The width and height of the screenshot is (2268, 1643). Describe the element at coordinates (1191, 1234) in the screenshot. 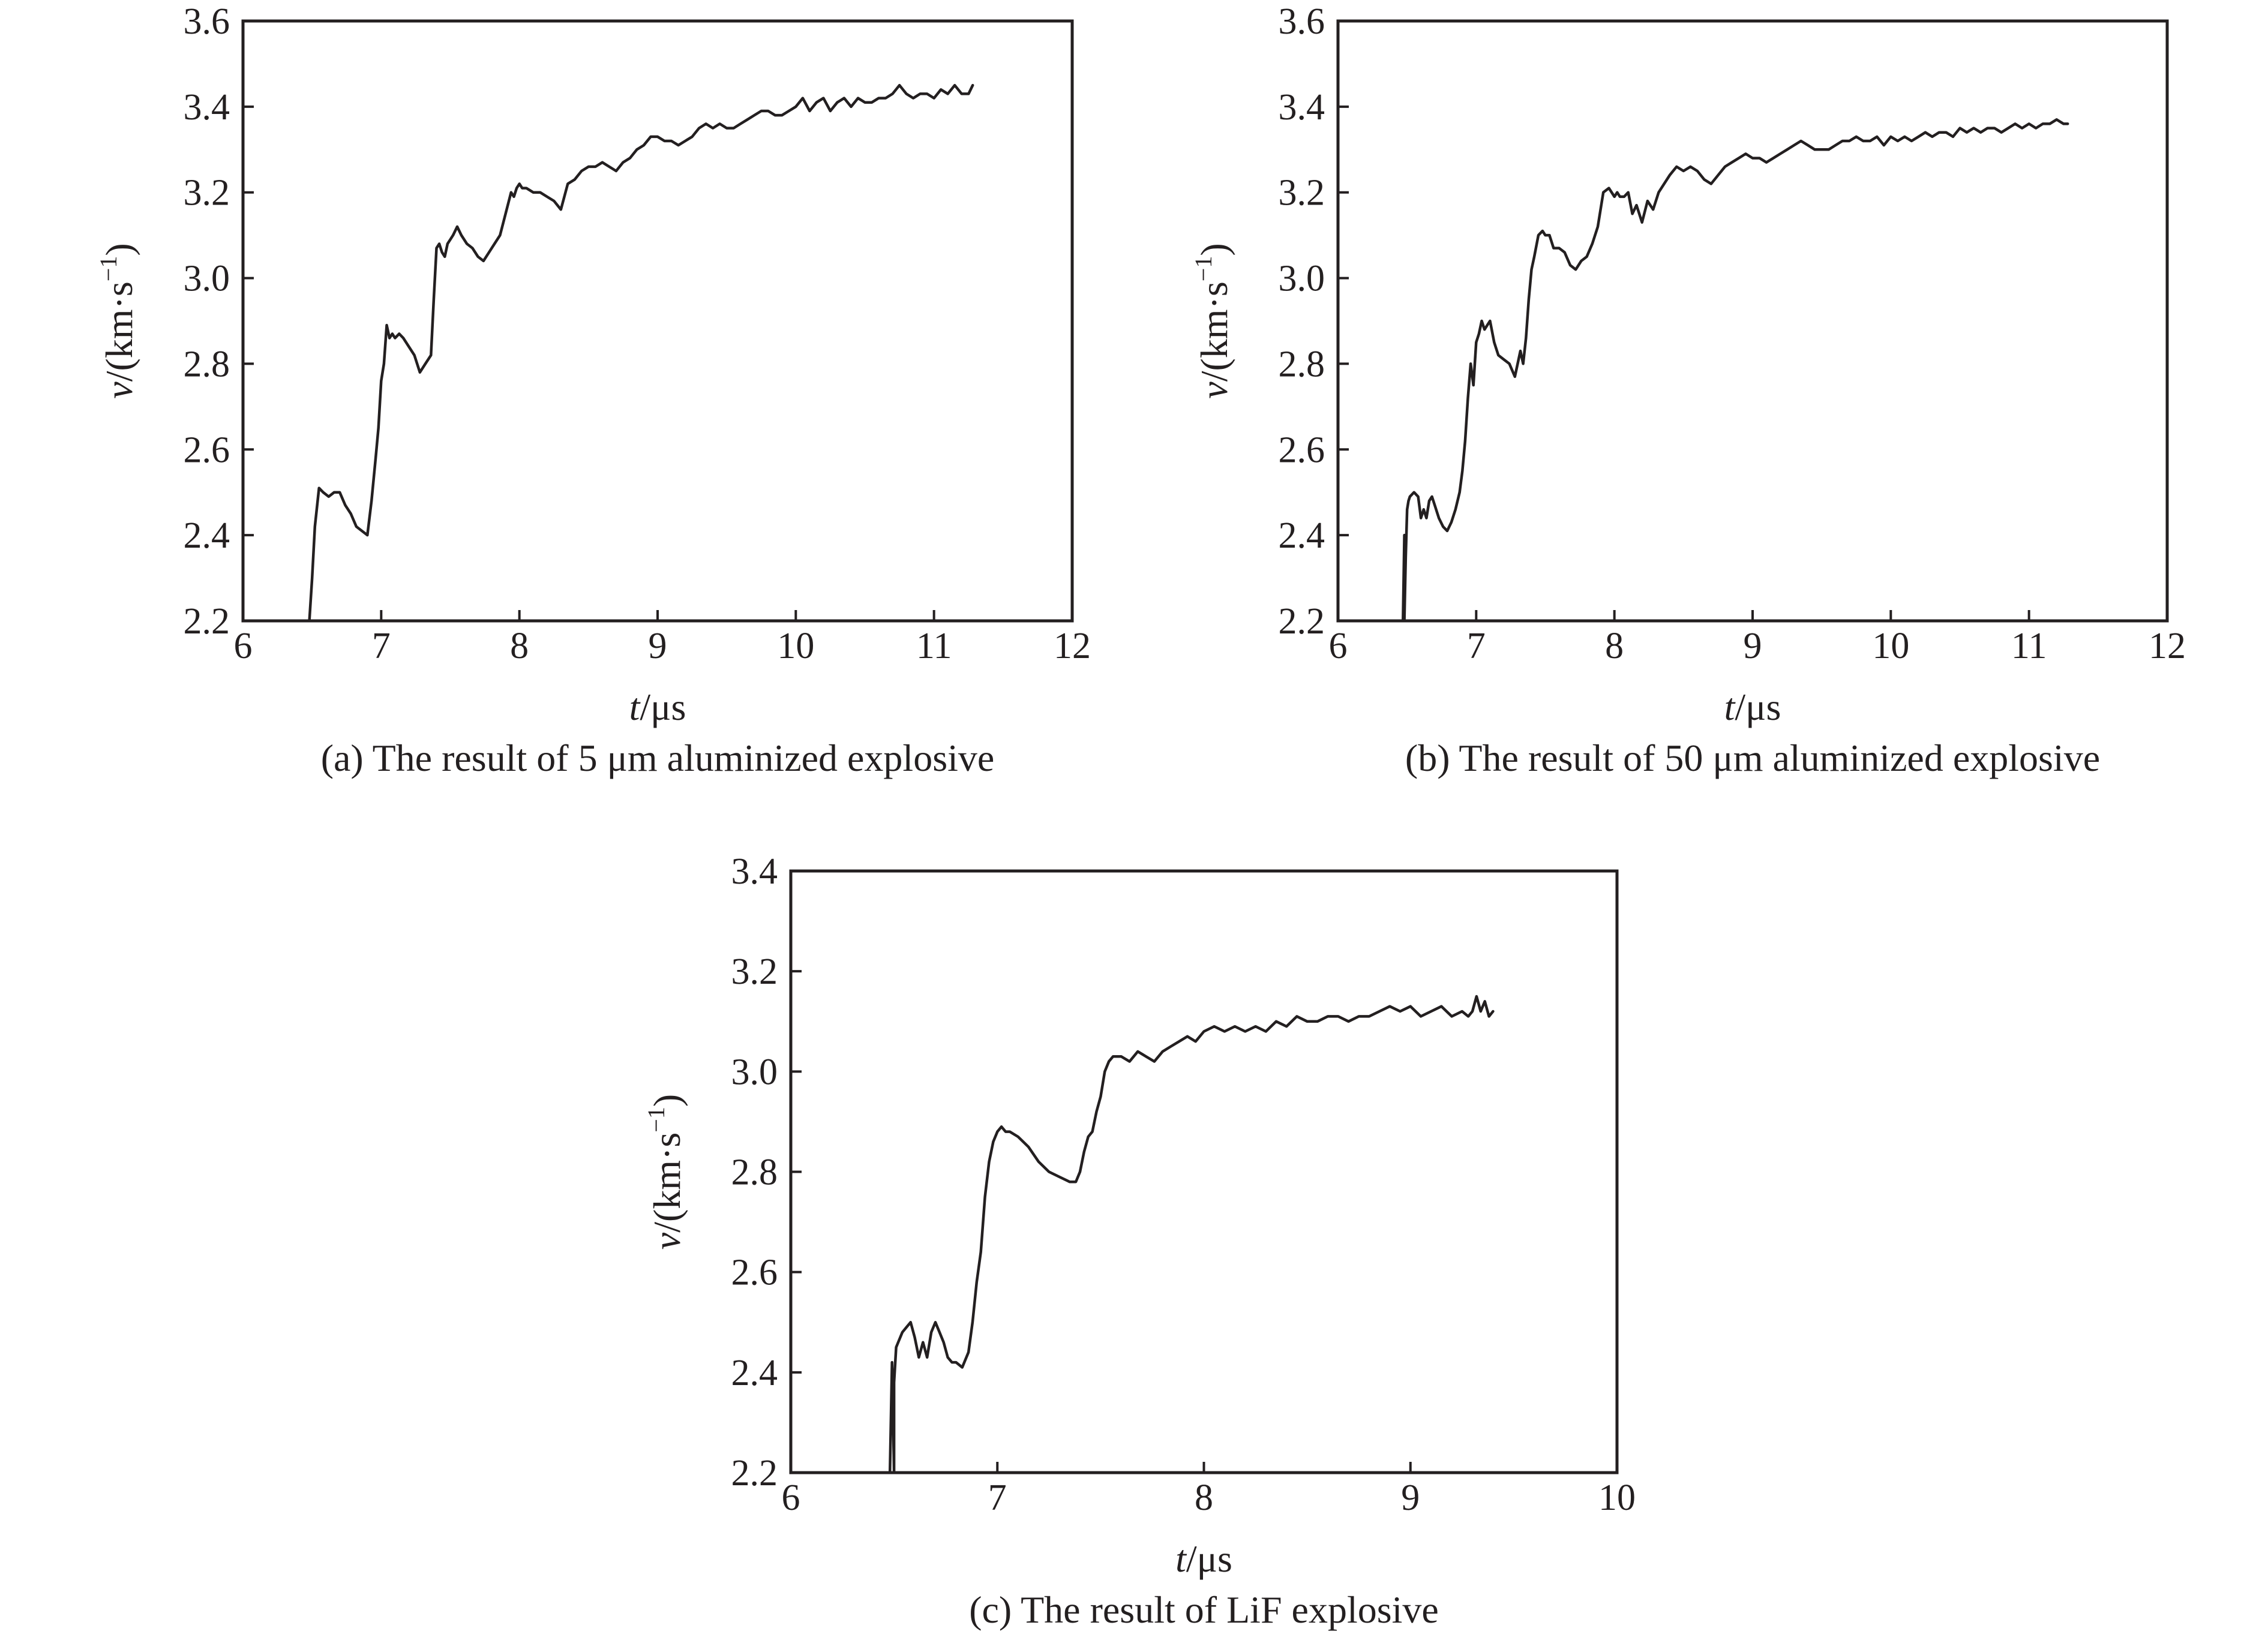

I see `series-line-c` at that location.